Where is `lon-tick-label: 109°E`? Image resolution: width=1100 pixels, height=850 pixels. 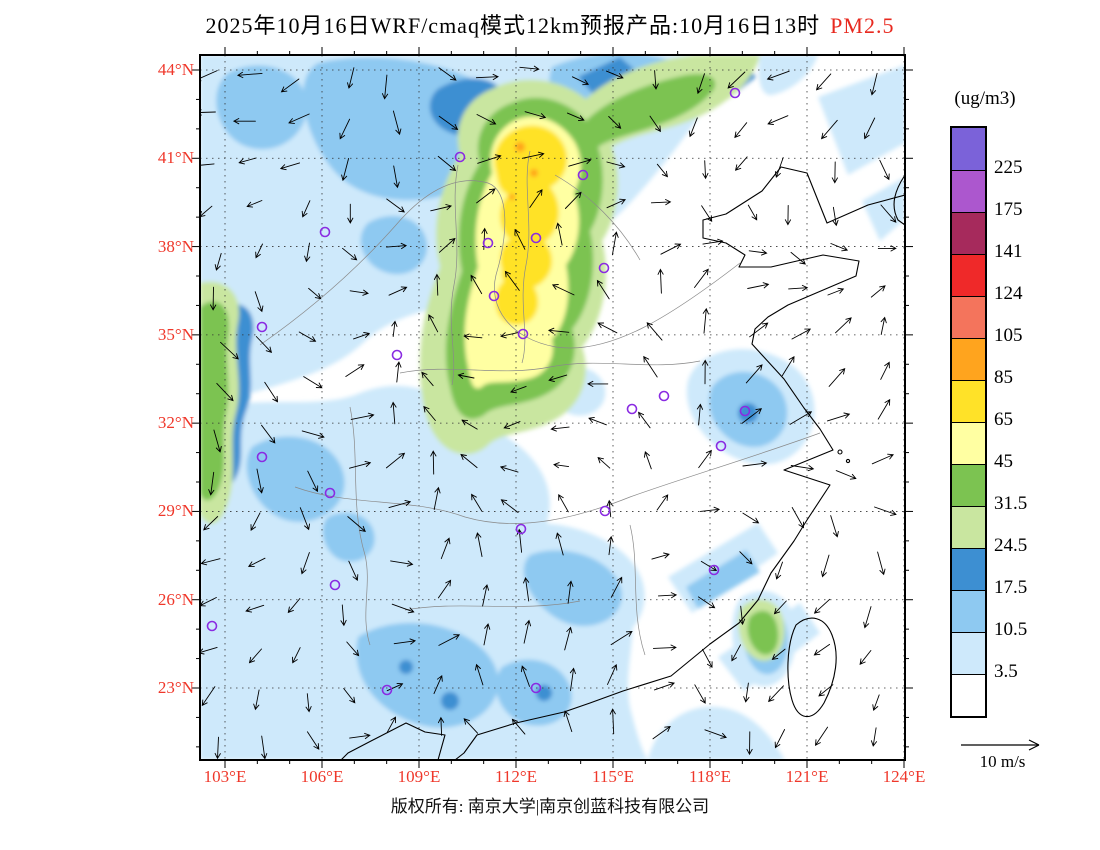 lon-tick-label: 109°E is located at coordinates (419, 776).